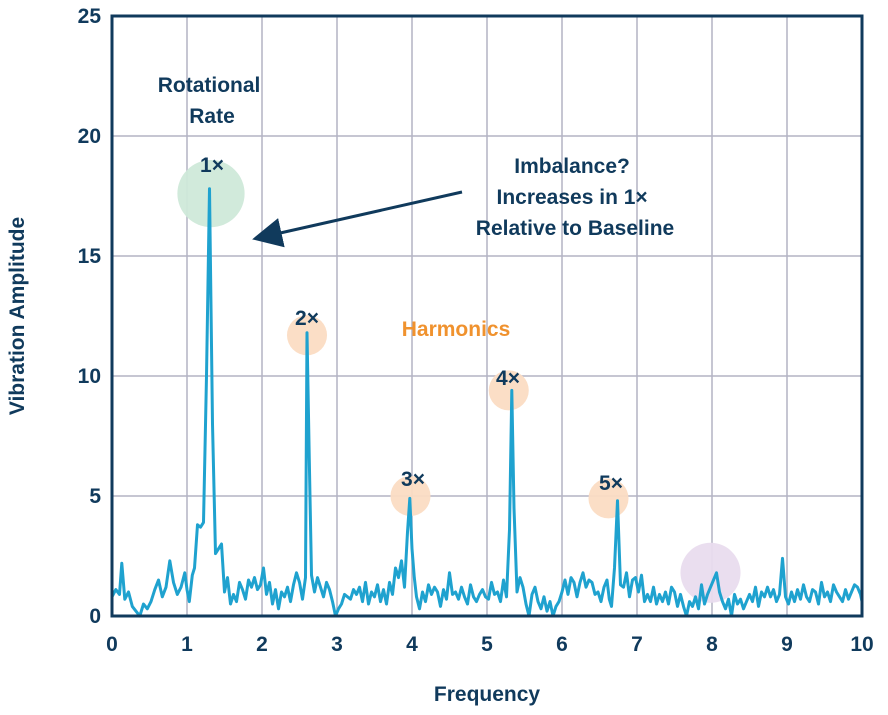 This screenshot has height=715, width=888. I want to click on x-tick-label-0: 0, so click(112, 644).